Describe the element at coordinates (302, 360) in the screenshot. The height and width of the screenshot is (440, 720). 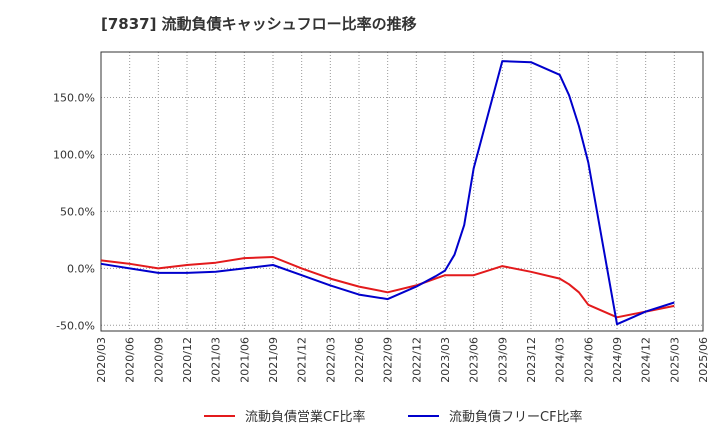
I see `x-tick-label: 2021/12` at that location.